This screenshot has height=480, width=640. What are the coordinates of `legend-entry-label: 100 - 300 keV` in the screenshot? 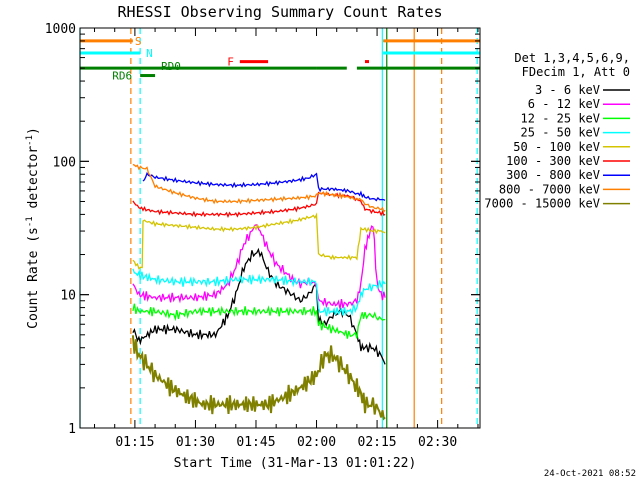 It's located at (553, 161).